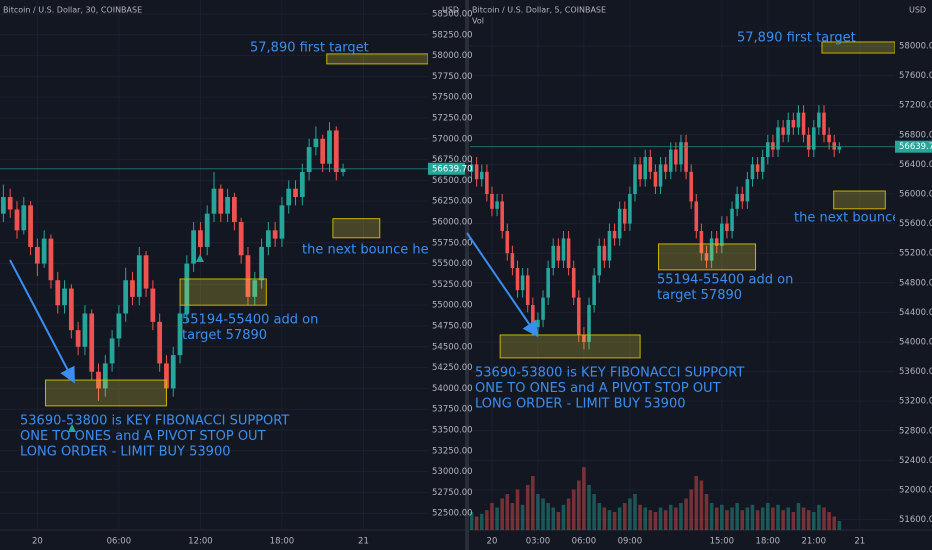  I want to click on y-tick-label: 53000.00, so click(452, 472).